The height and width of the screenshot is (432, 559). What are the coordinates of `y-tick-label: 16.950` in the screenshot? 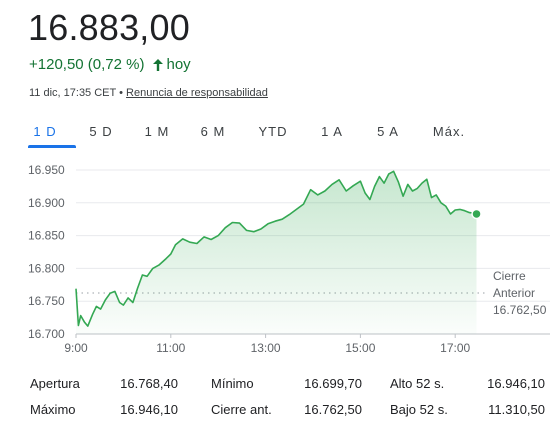 It's located at (46, 170).